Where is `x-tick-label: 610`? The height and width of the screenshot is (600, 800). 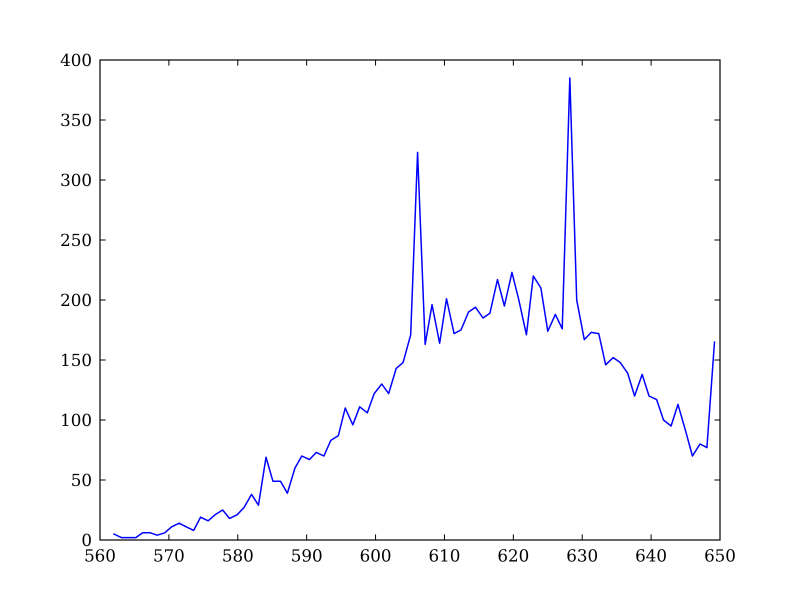 x-tick-label: 610 is located at coordinates (444, 555).